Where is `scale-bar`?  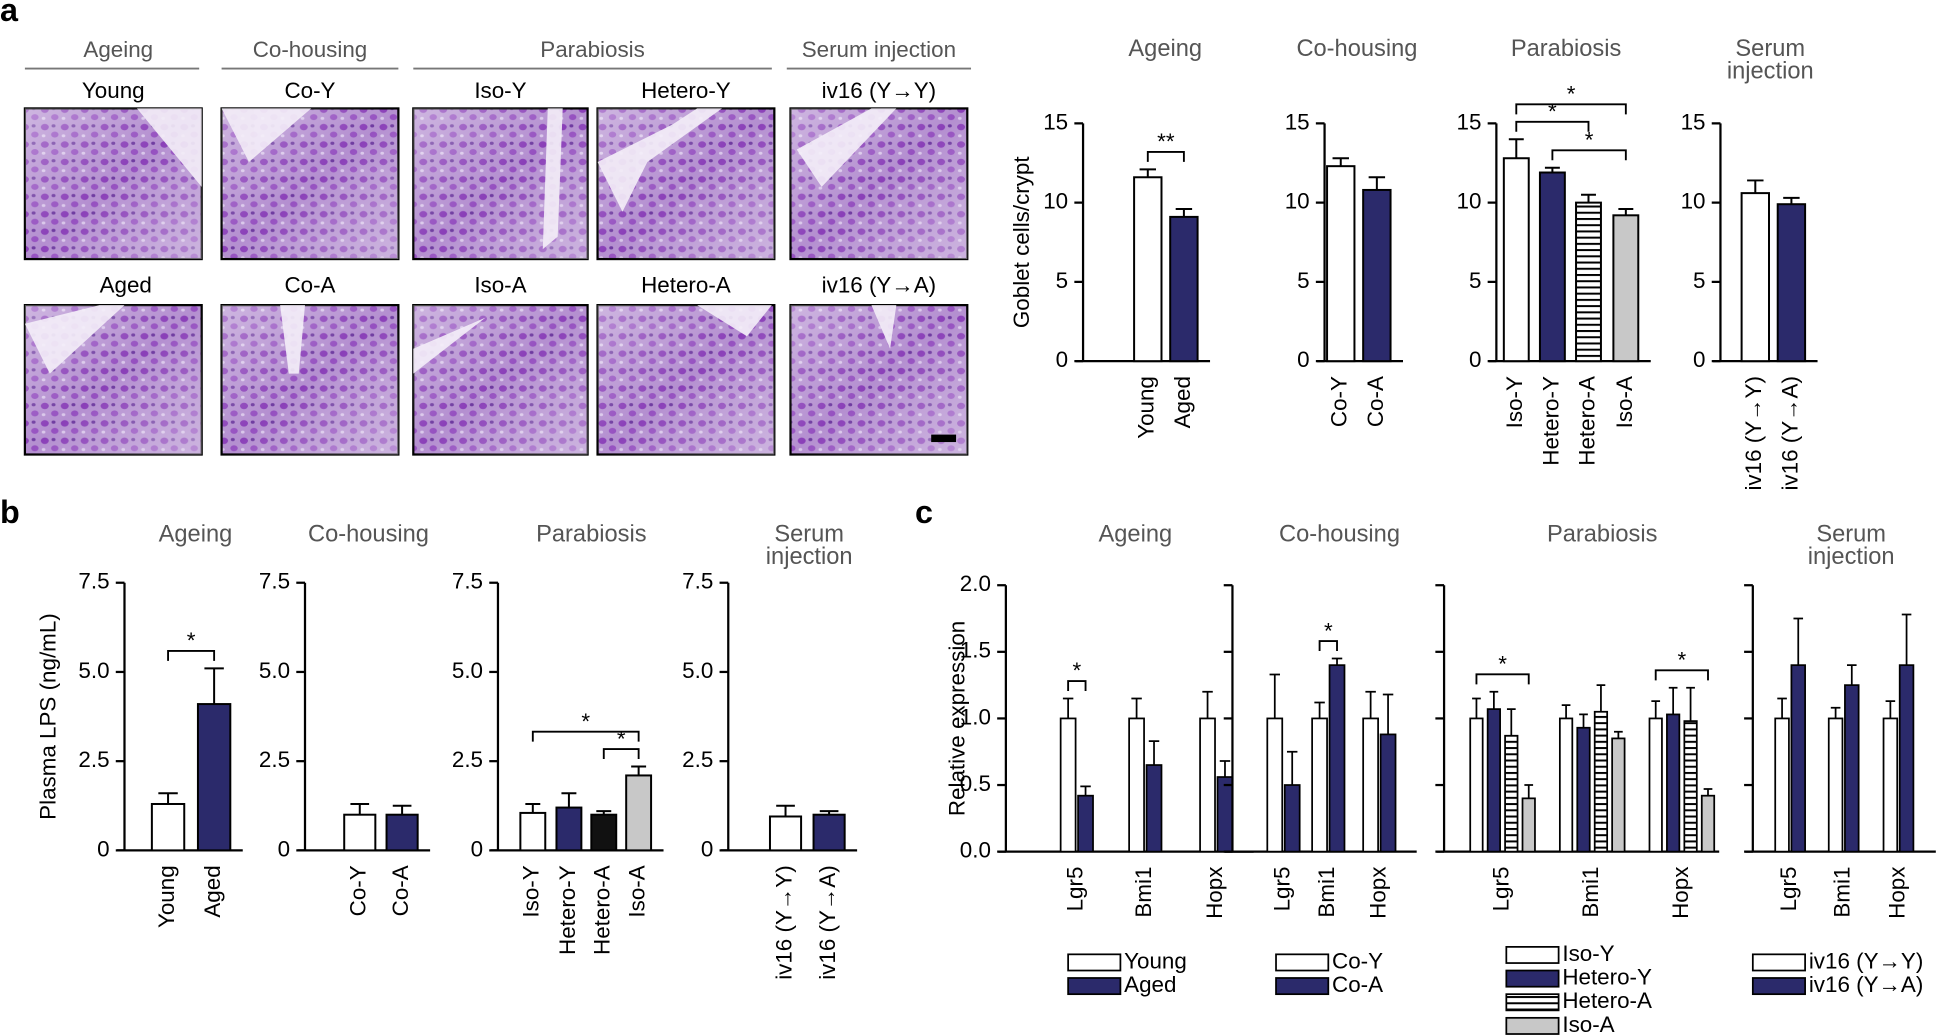 scale-bar is located at coordinates (944, 438).